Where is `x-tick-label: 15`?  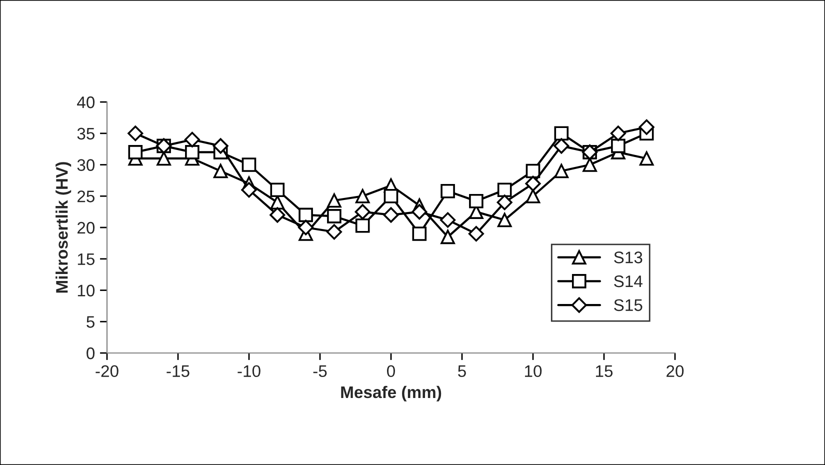
x-tick-label: 15 is located at coordinates (604, 371).